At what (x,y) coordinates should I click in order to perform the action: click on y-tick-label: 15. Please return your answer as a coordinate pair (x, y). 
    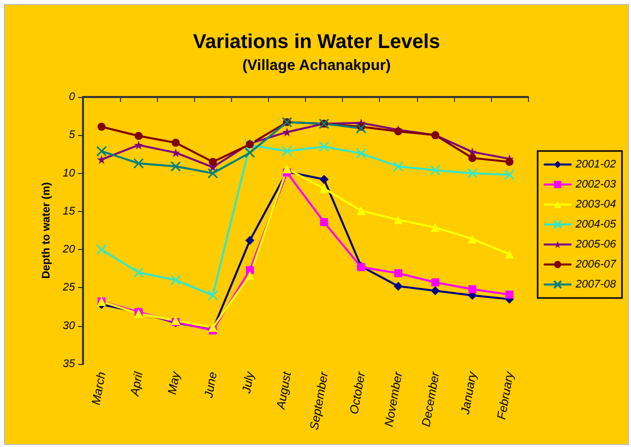
    Looking at the image, I should click on (69, 211).